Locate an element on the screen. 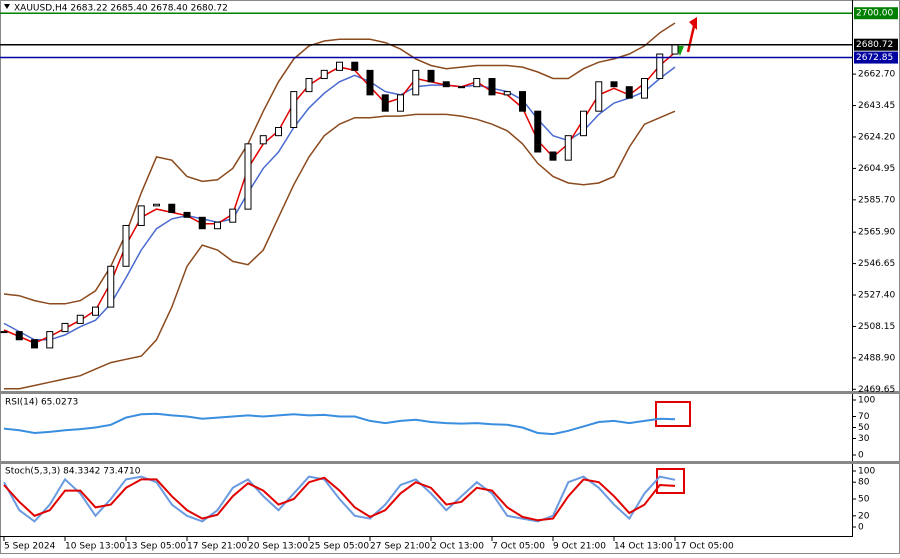 The width and height of the screenshot is (900, 558). rsi-highlight-box is located at coordinates (673, 414).